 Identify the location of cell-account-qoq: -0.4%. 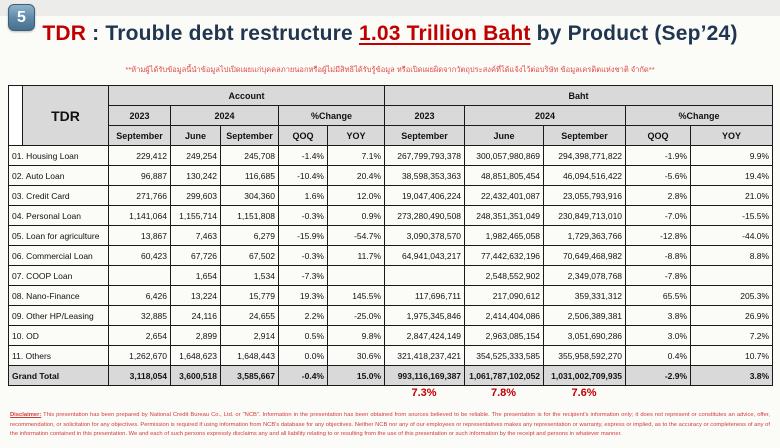
(303, 375).